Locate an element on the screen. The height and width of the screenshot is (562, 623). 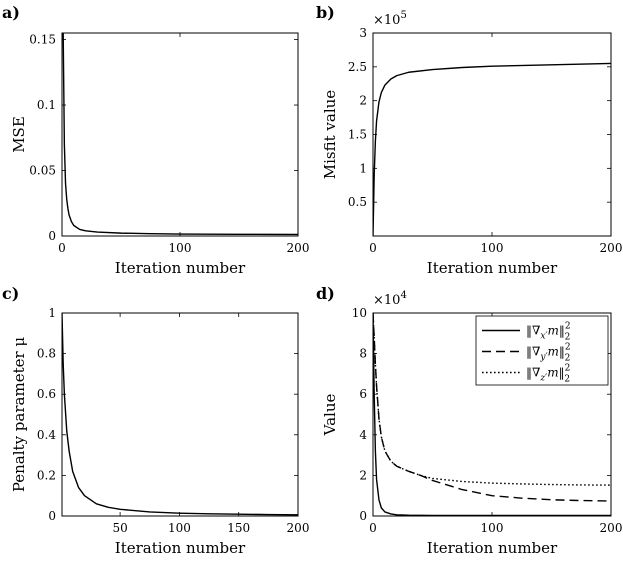
legend-entry-2: ‖∇y′m‖2 2 is located at coordinates (548, 353).